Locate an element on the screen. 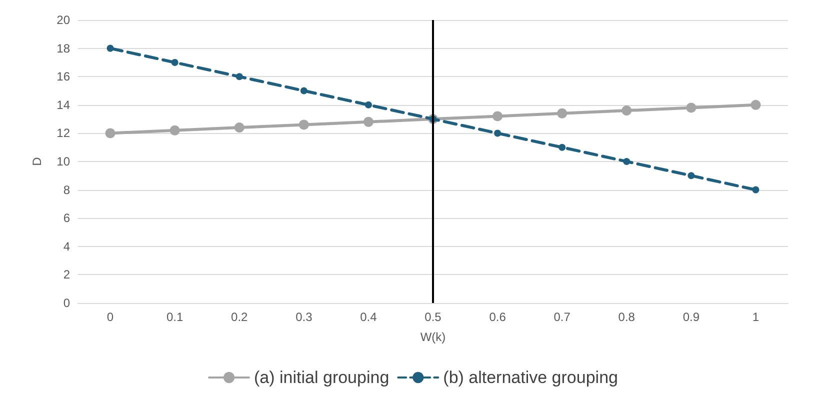 Image resolution: width=829 pixels, height=405 pixels. x-tick-label: 0.4 is located at coordinates (369, 317).